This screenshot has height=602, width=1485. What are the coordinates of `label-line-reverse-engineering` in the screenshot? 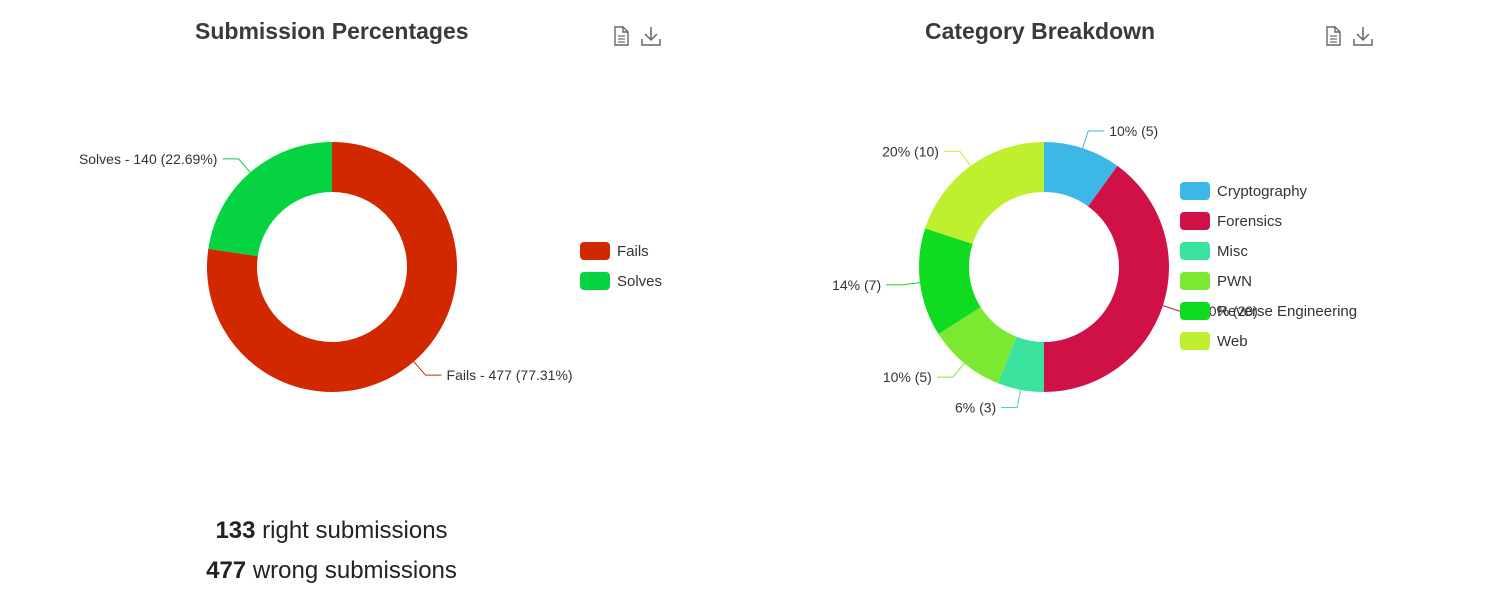 It's located at (903, 284).